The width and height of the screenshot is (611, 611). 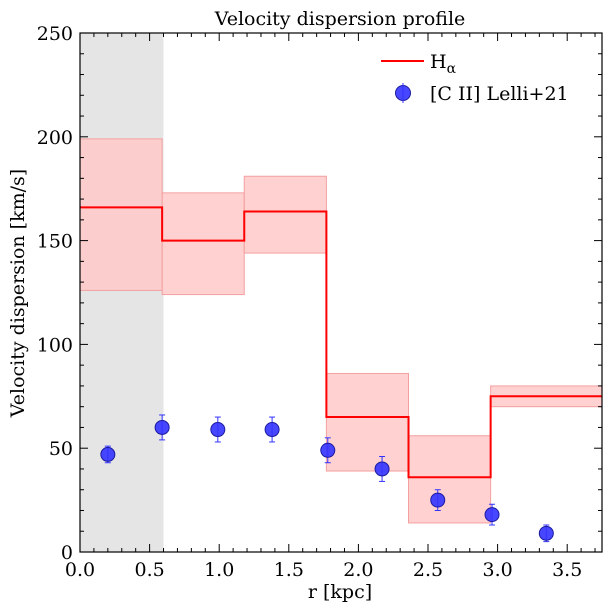 What do you see at coordinates (340, 592) in the screenshot?
I see `x-axis-label: r [kpc]` at bounding box center [340, 592].